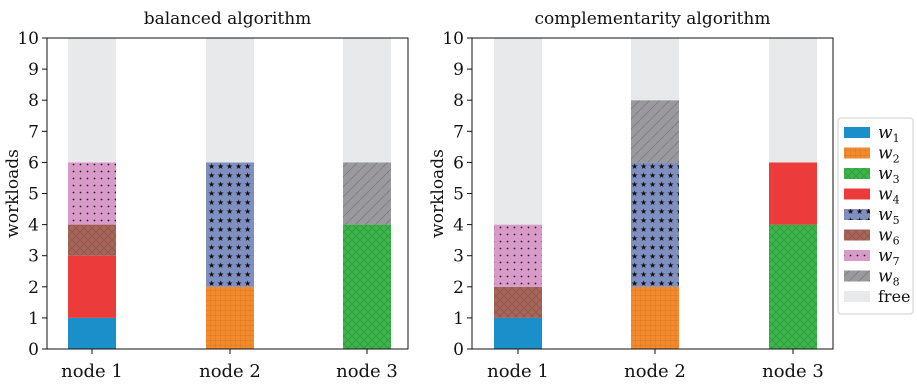  I want to click on legend-label-w3: w3, so click(889, 175).